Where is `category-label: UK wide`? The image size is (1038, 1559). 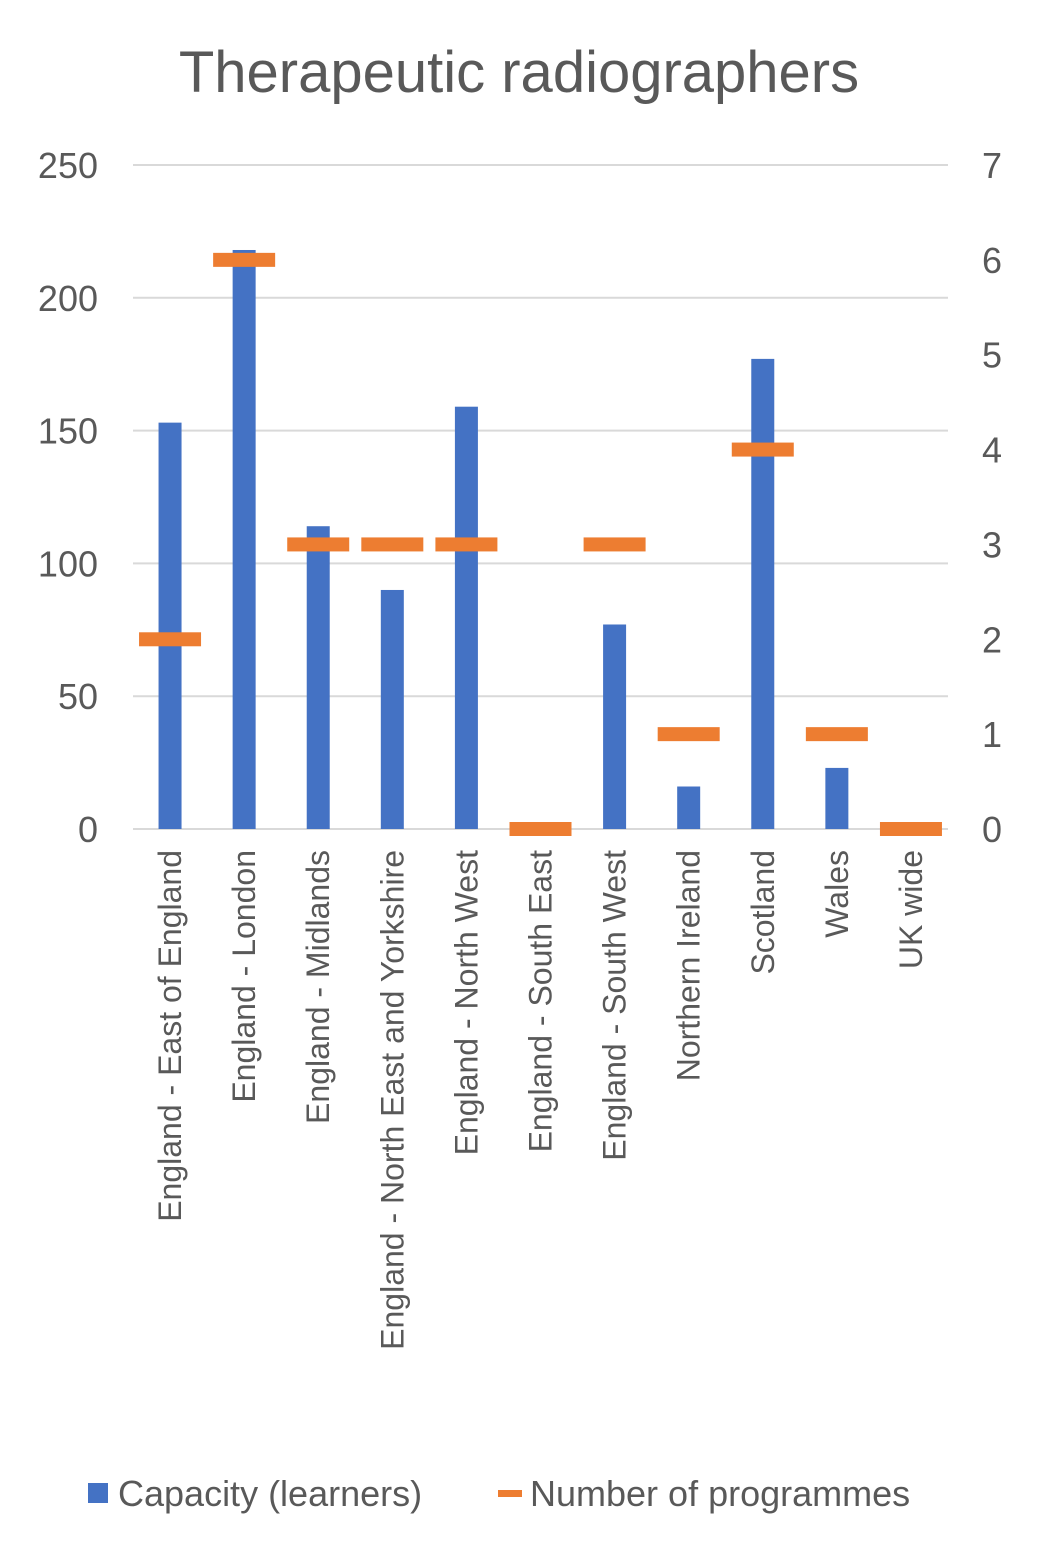
category-label: UK wide is located at coordinates (911, 909).